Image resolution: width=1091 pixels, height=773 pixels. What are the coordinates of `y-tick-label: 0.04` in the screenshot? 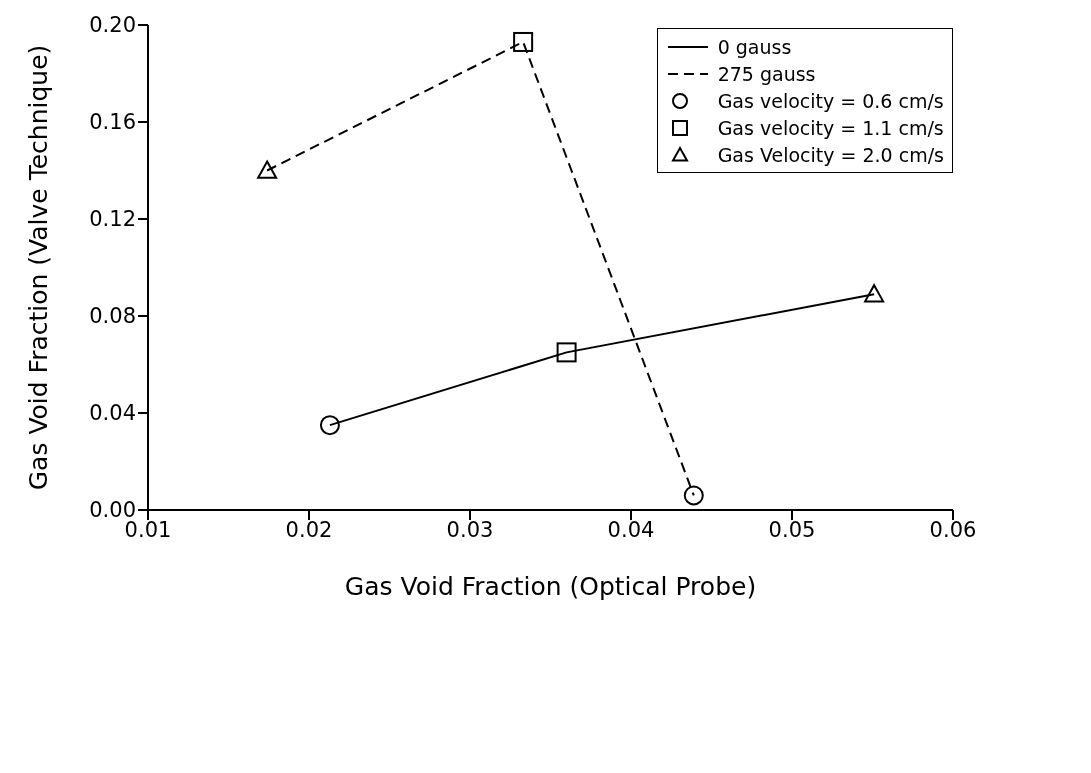 It's located at (112, 413).